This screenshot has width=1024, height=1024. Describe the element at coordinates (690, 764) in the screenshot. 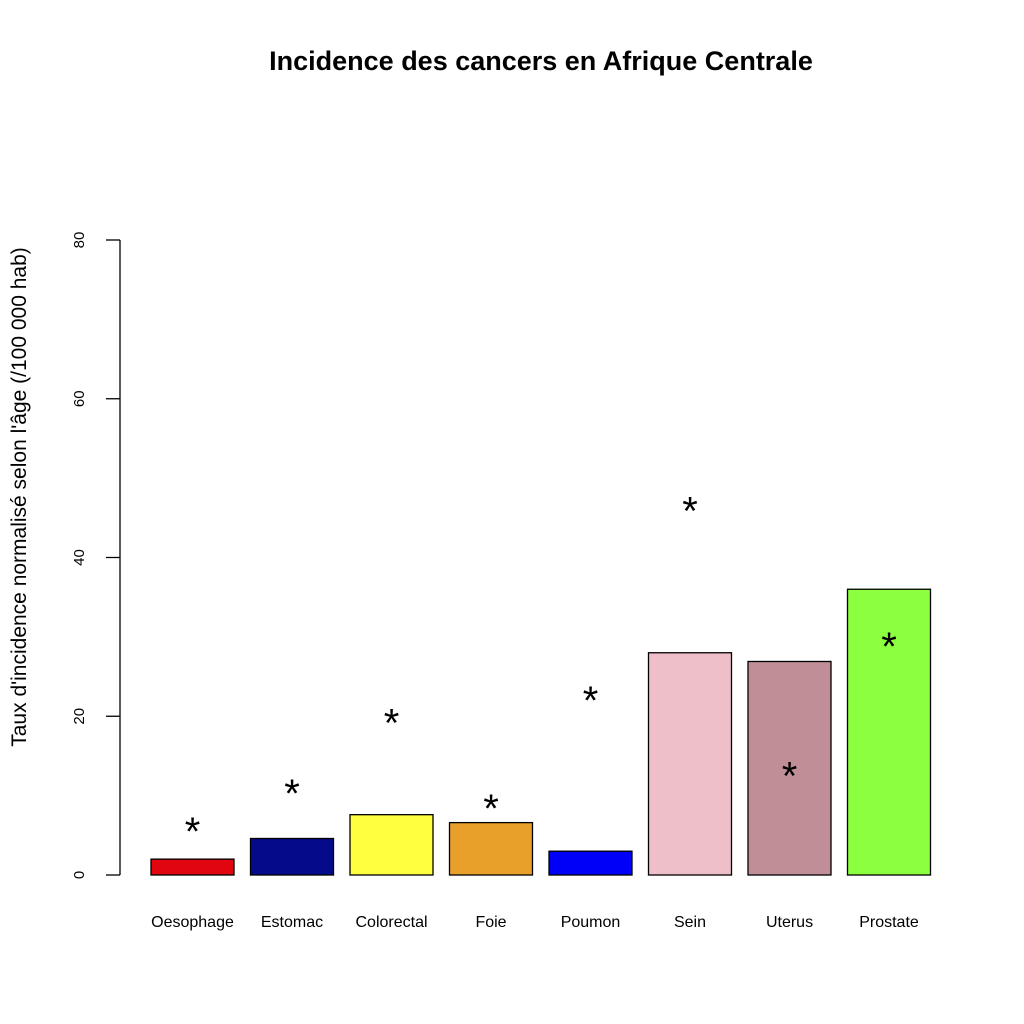

I see `bar-sein` at that location.